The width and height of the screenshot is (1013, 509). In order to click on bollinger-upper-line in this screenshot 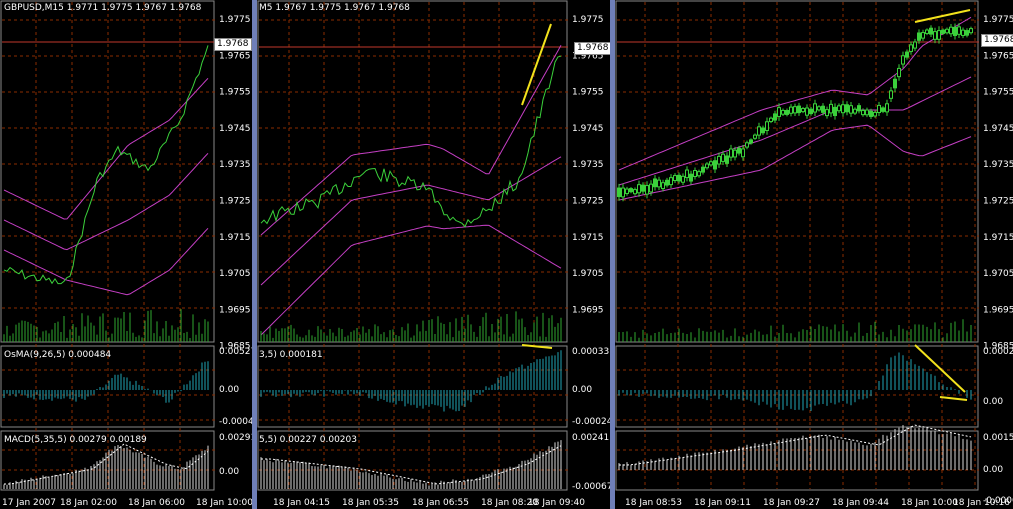, I will do `click(795, 93)`.